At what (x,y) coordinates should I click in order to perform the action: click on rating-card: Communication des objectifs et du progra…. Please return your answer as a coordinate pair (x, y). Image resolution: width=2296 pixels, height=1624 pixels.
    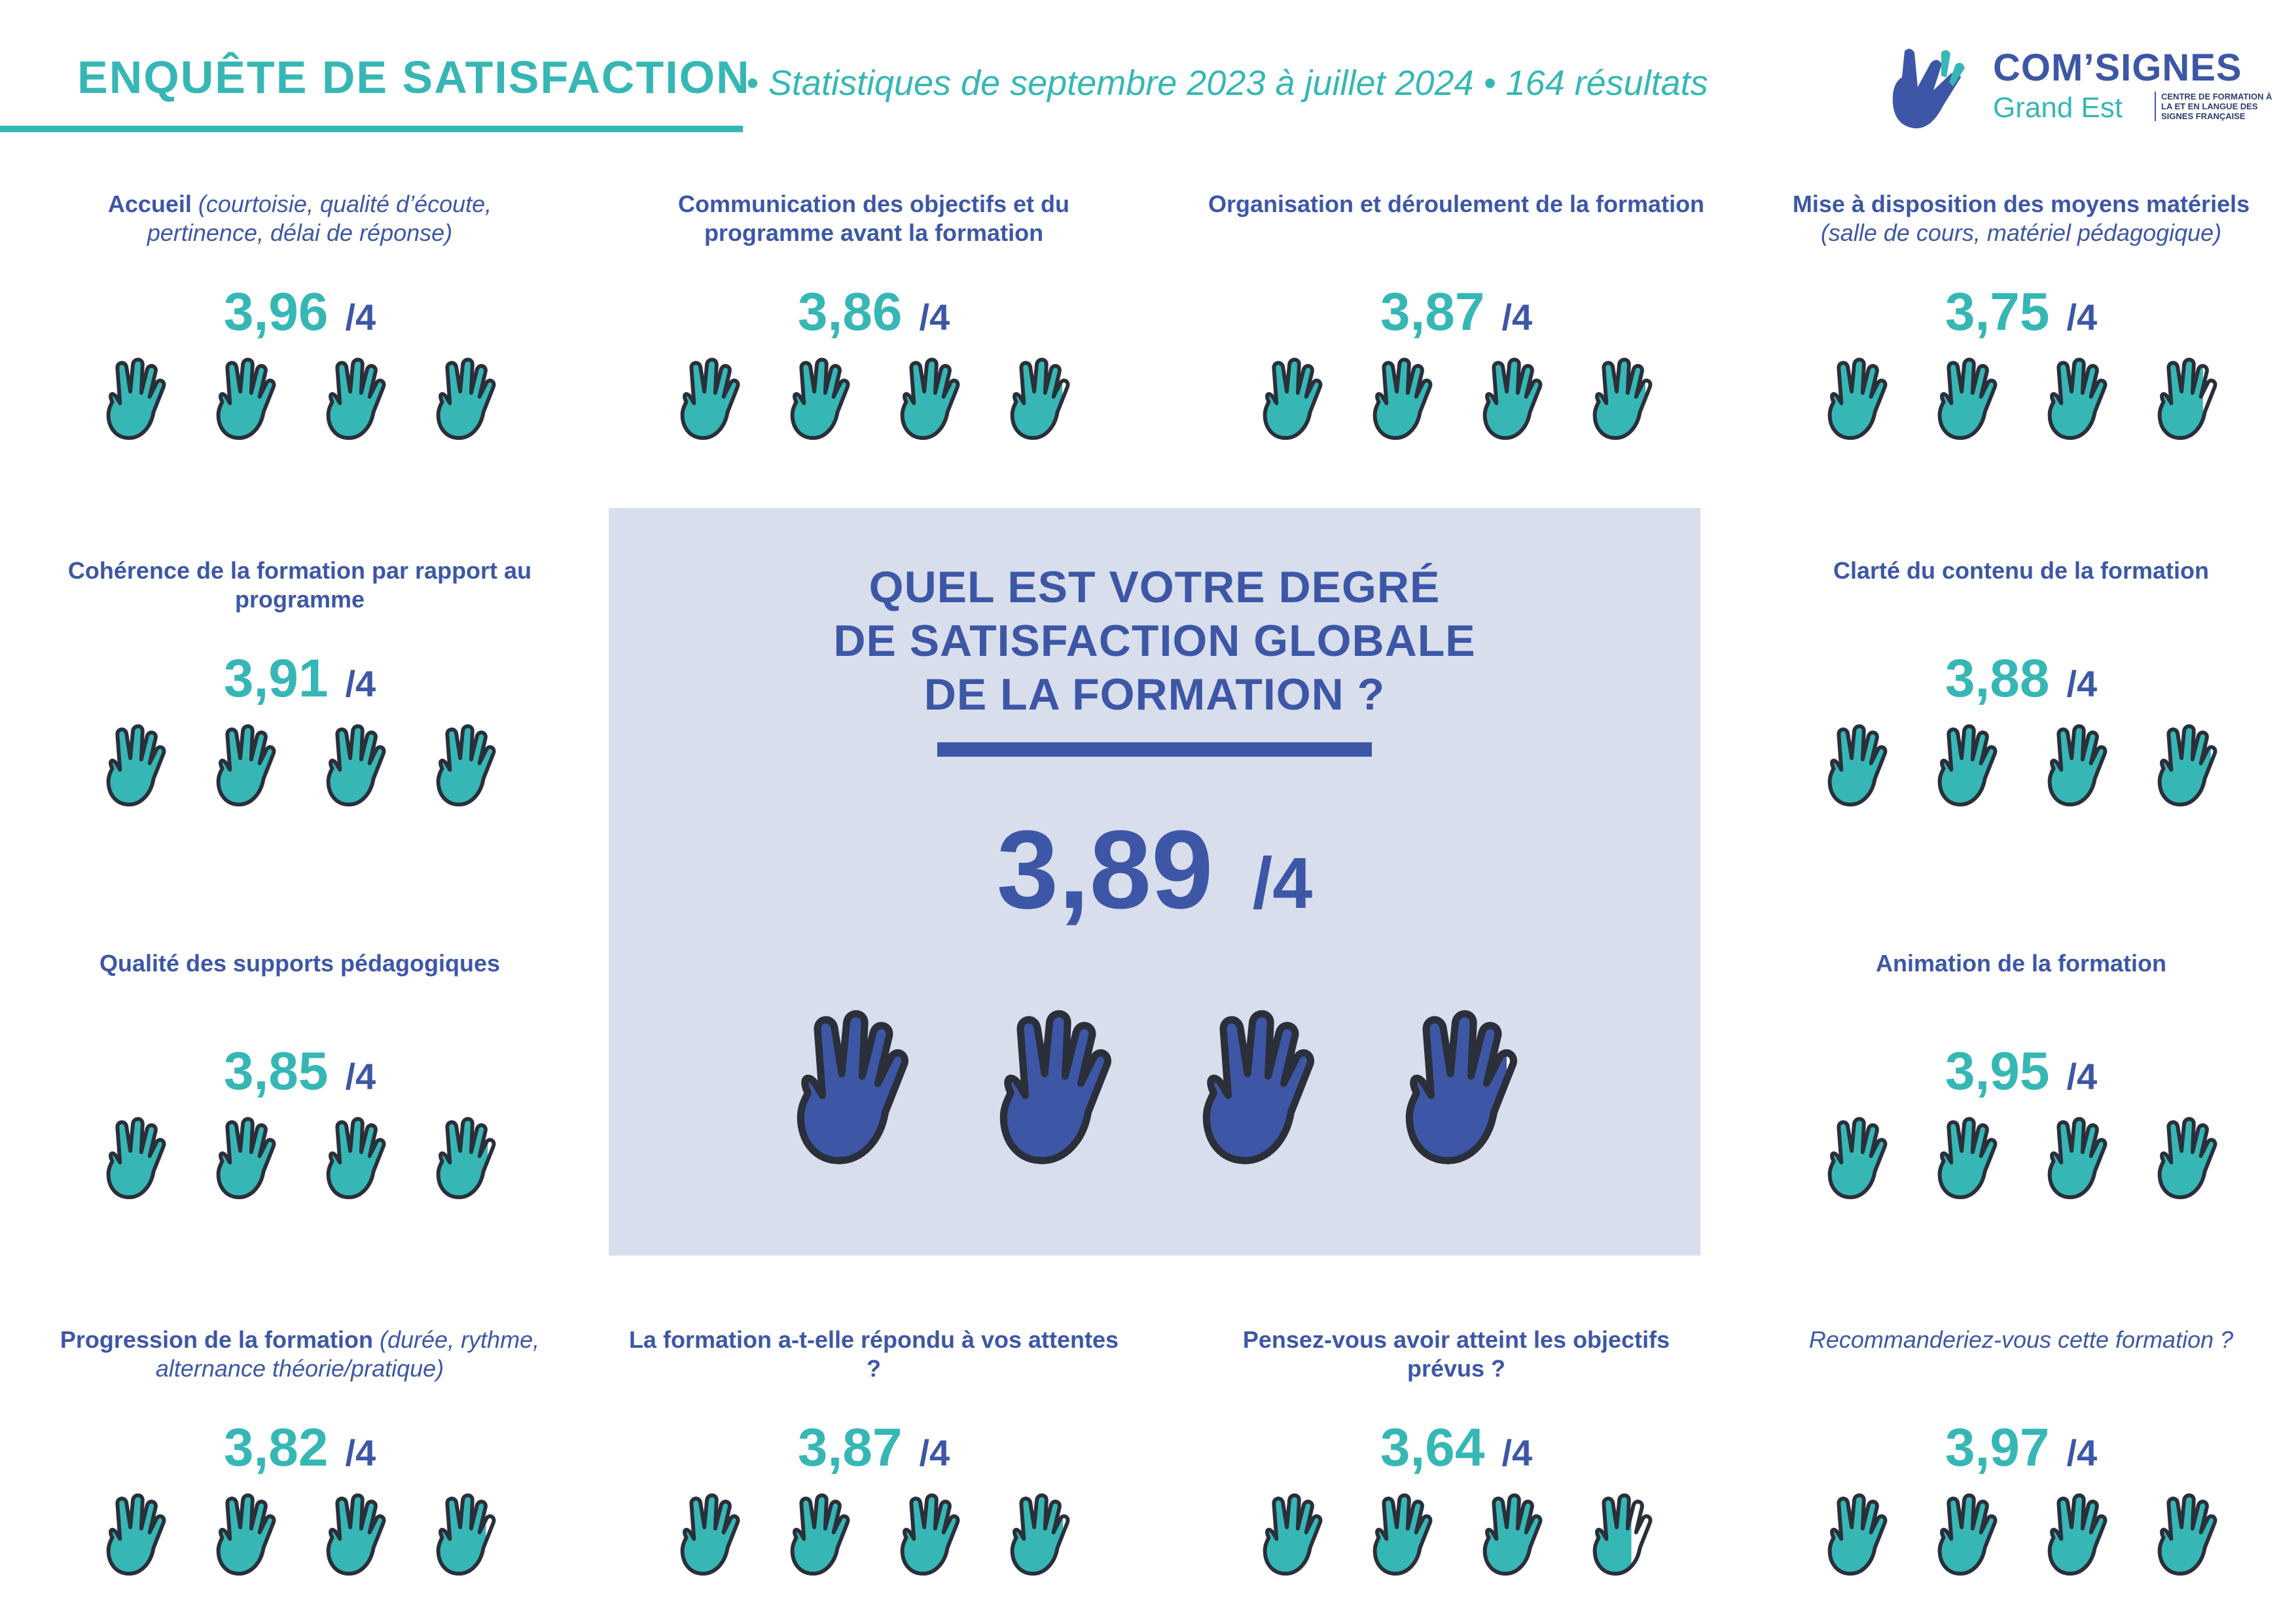
    Looking at the image, I should click on (873, 330).